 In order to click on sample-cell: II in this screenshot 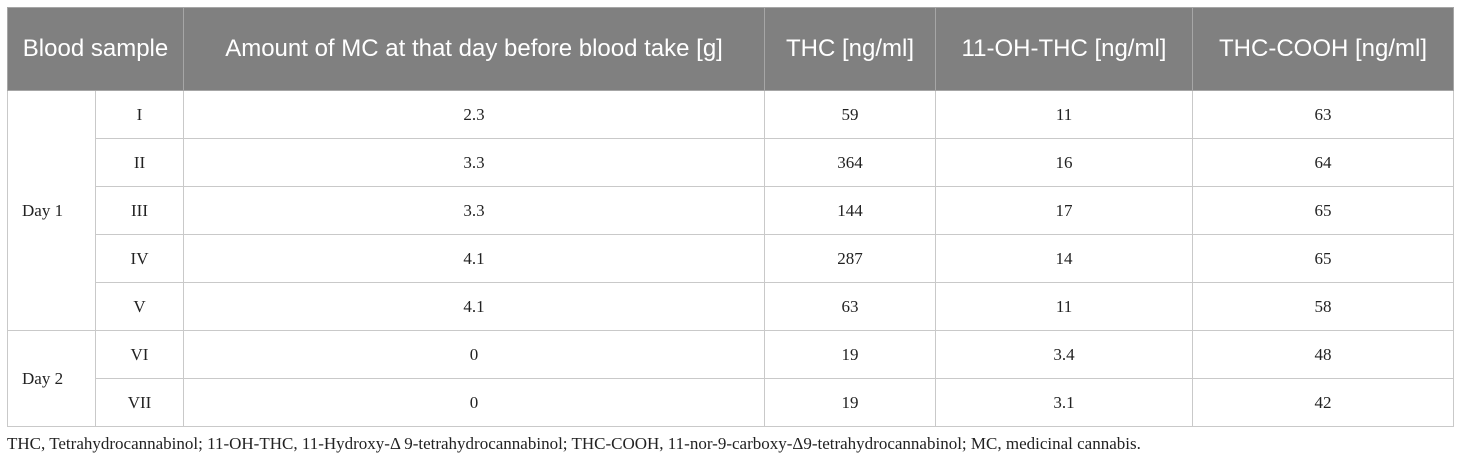, I will do `click(139, 162)`.